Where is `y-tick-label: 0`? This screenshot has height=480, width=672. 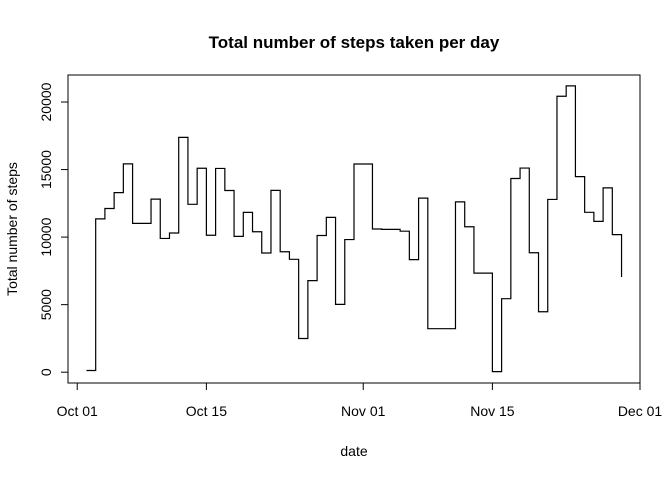 y-tick-label: 0 is located at coordinates (46, 372).